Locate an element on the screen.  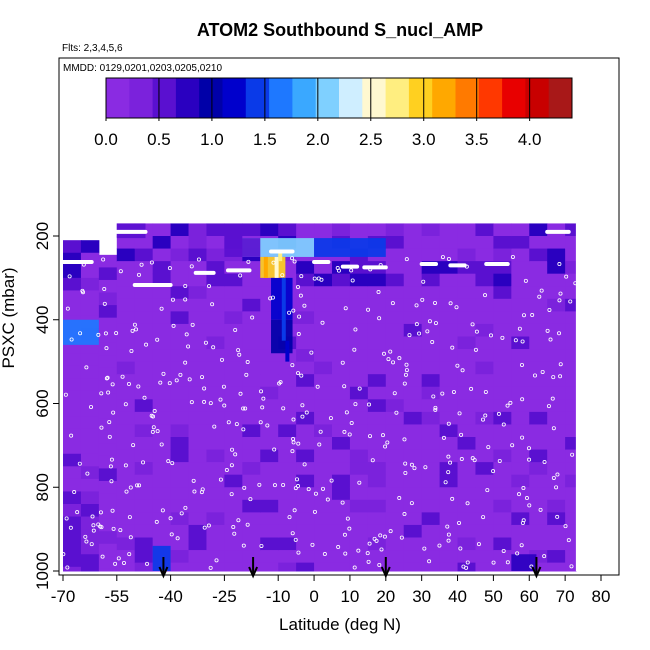
x-tick-label: -40 is located at coordinates (170, 596).